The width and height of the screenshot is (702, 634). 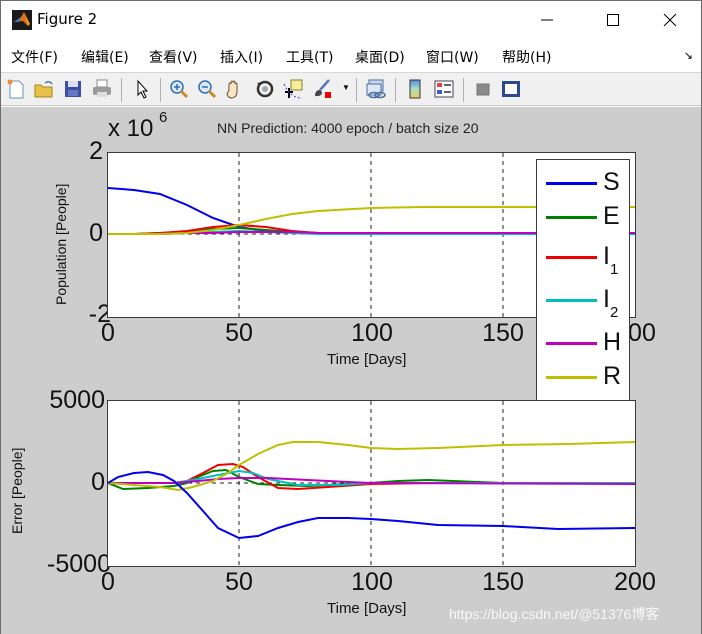 What do you see at coordinates (503, 333) in the screenshot?
I see `top-xtick: 150` at bounding box center [503, 333].